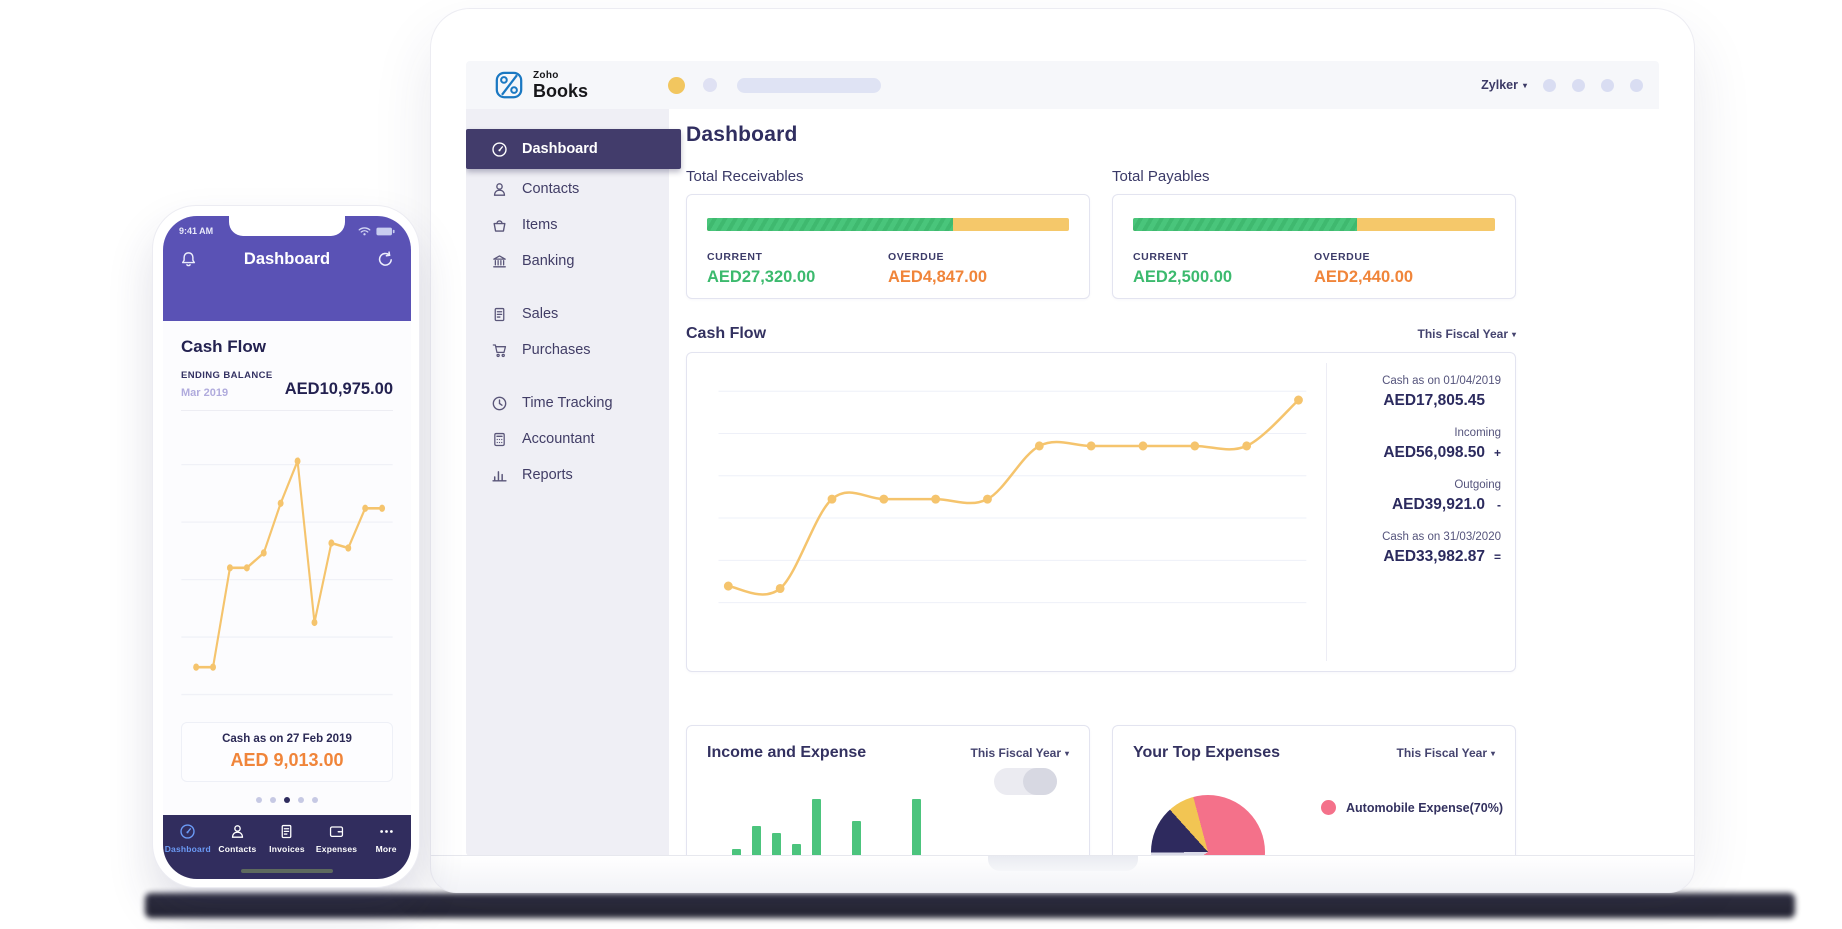  Describe the element at coordinates (509, 85) in the screenshot. I see `zoho-books-logo-icon` at that location.